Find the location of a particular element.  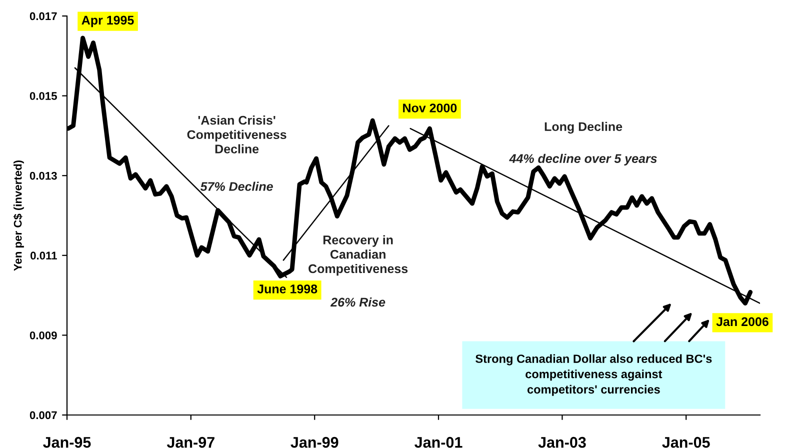

x-tick-label: Jan-01 is located at coordinates (438, 442).